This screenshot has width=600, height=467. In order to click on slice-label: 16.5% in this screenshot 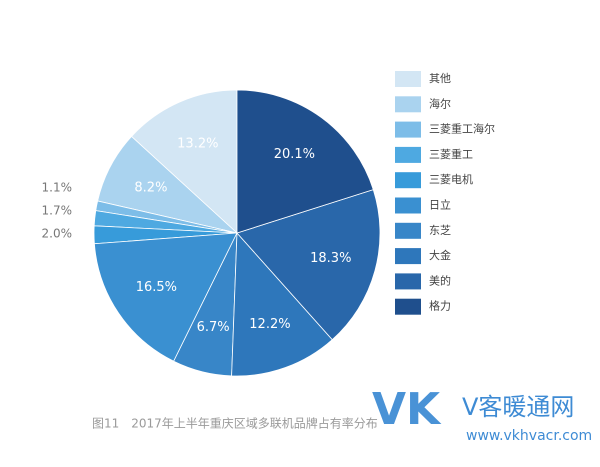, I will do `click(156, 287)`.